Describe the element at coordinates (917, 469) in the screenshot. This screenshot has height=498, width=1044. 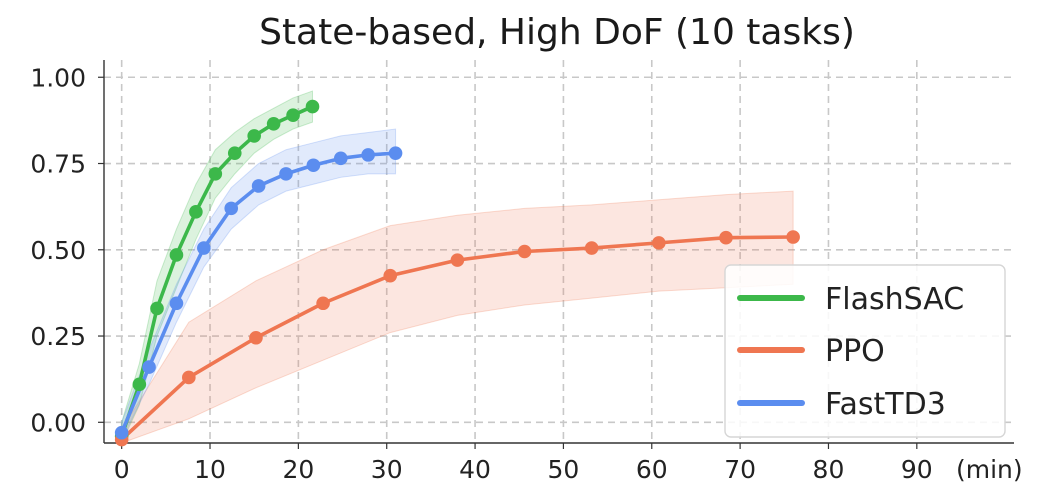
I see `x-tick-label: 90` at that location.